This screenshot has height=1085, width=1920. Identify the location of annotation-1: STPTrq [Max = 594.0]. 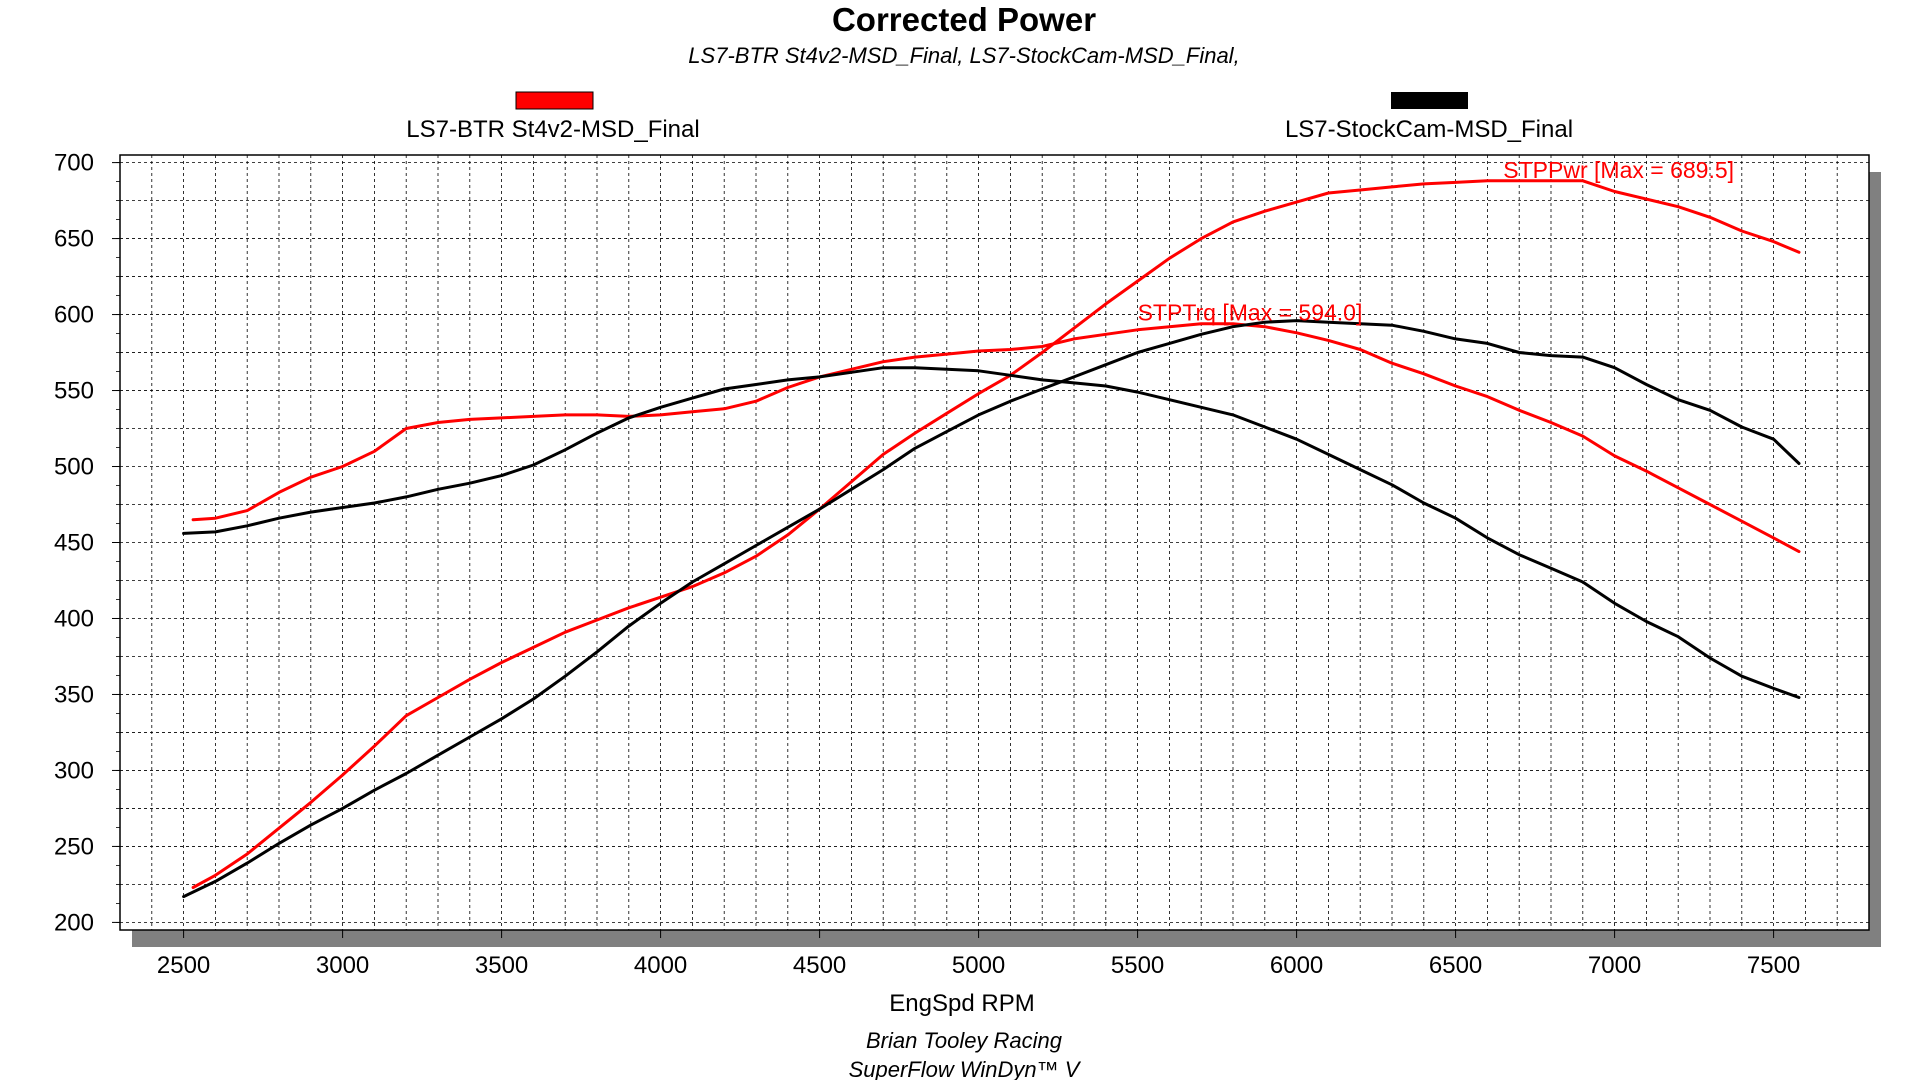
(1250, 313).